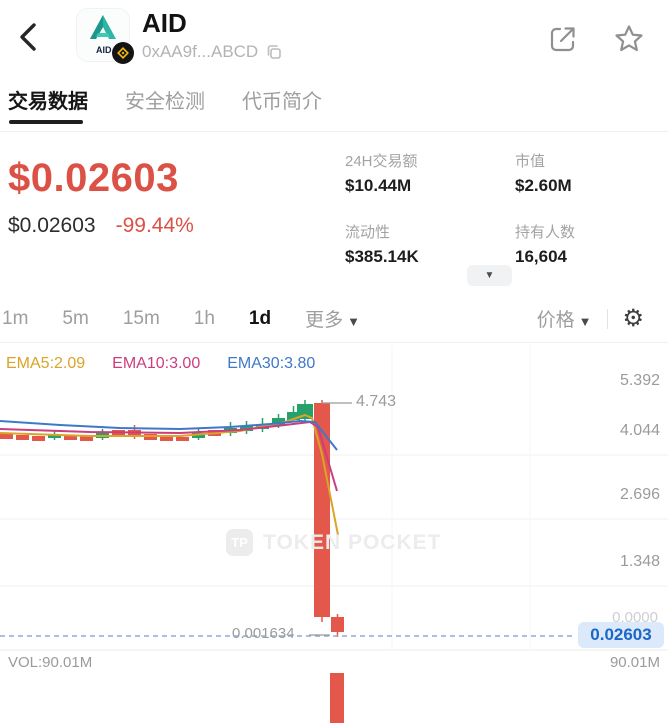 Image resolution: width=668 pixels, height=723 pixels. I want to click on page-title: AID, so click(164, 23).